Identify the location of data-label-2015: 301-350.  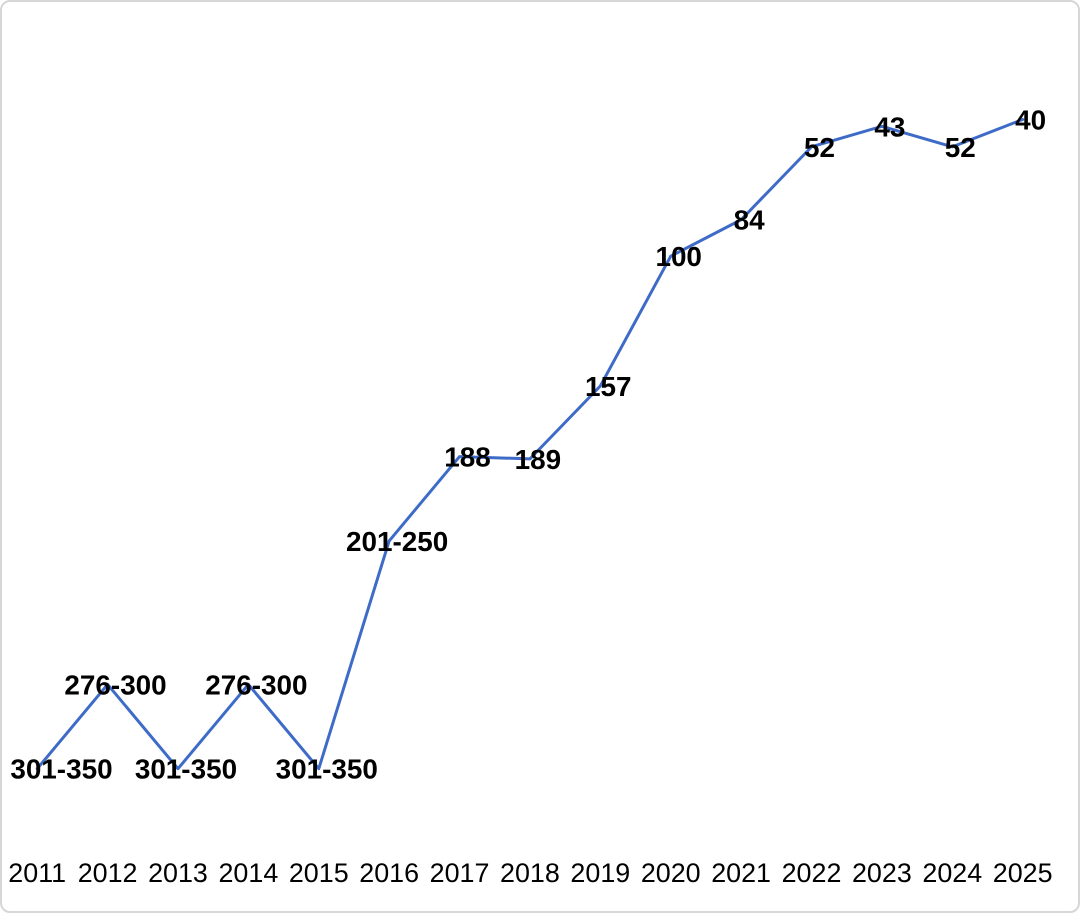
(327, 769).